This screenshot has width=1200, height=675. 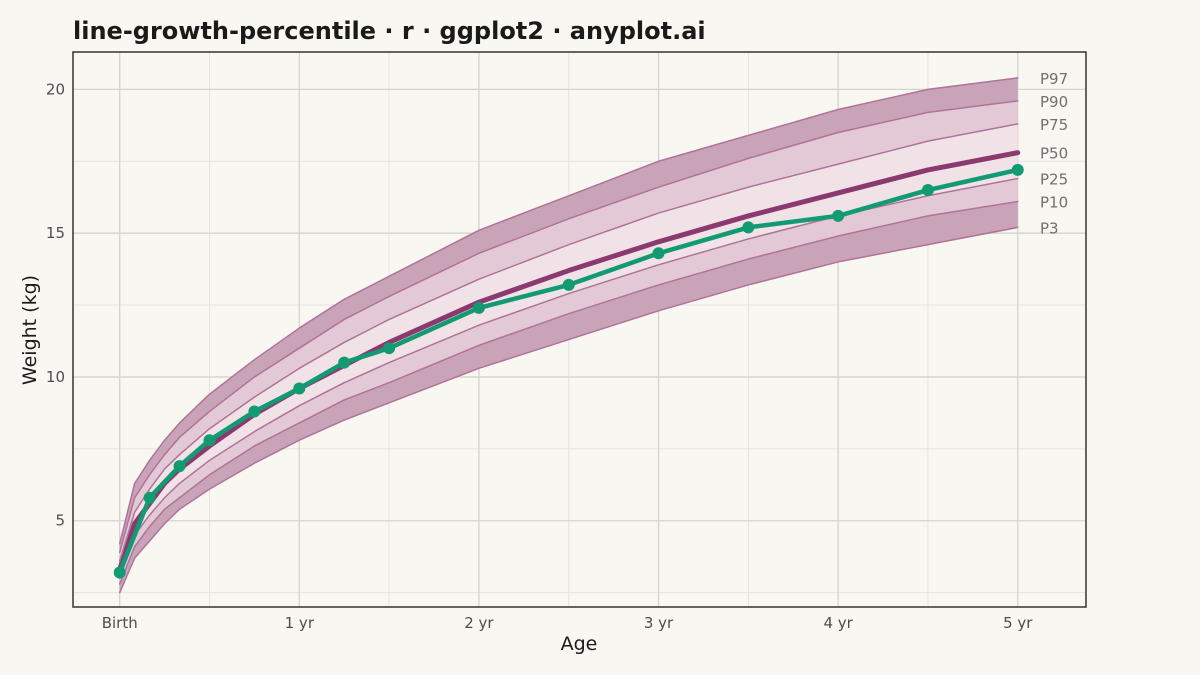 I want to click on x-tick-label: 2 yr, so click(x=479, y=623).